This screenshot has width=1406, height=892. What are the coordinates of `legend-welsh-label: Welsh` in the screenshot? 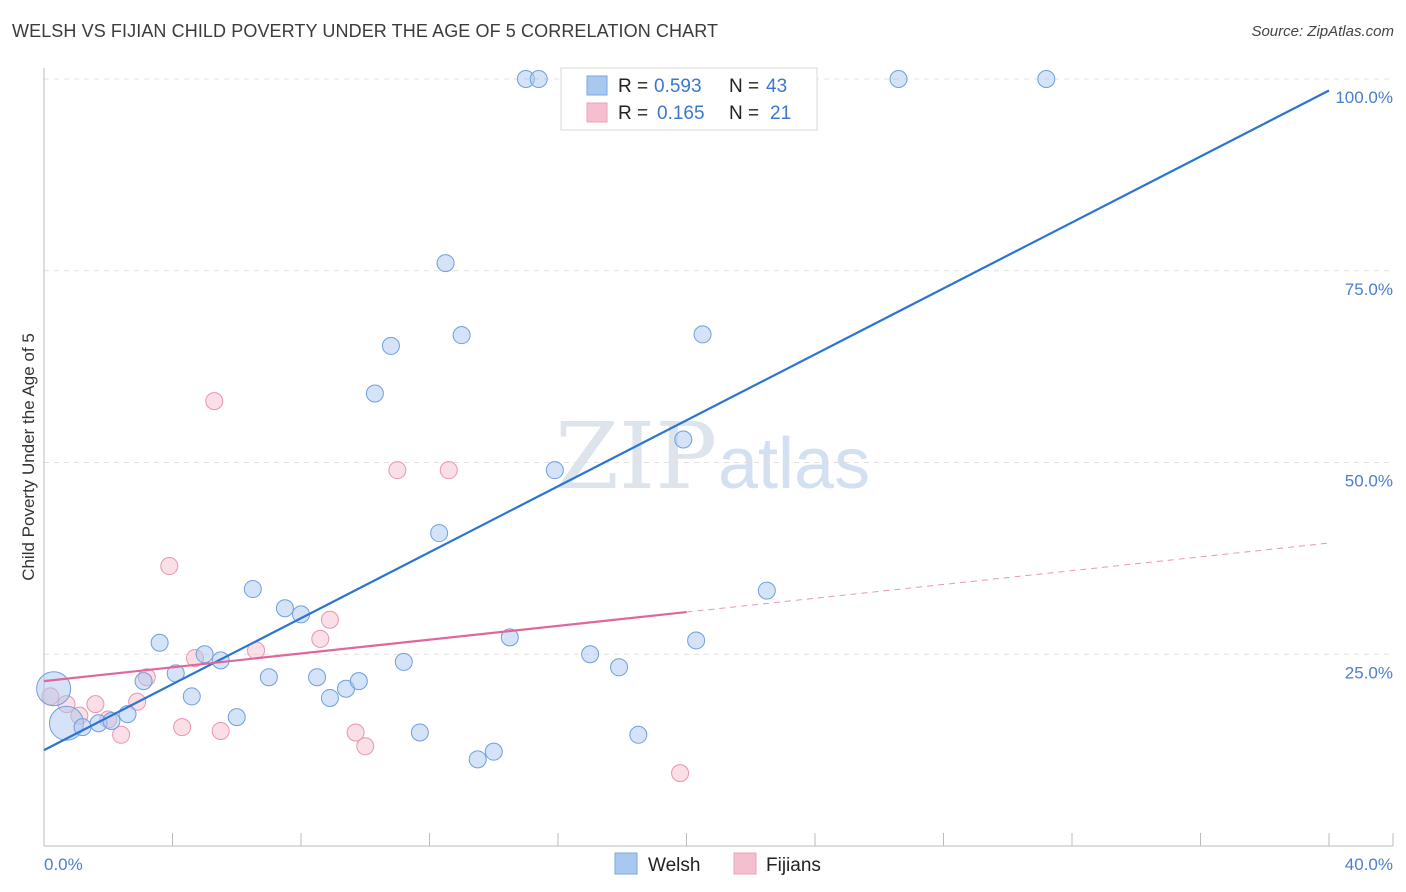 It's located at (674, 865).